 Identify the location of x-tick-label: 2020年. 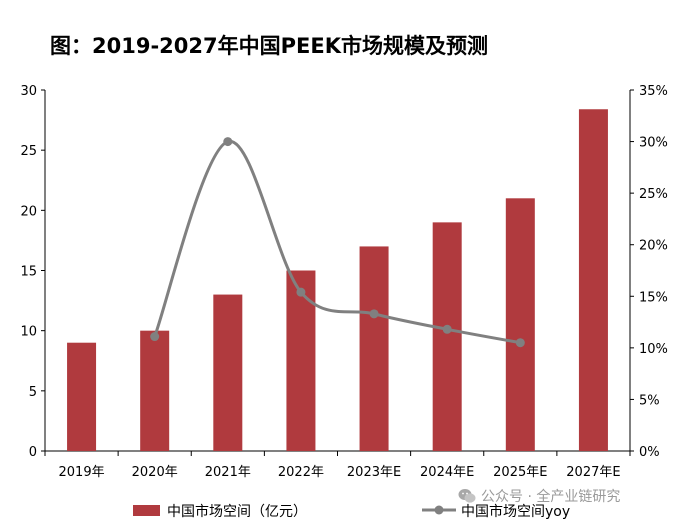
(155, 472).